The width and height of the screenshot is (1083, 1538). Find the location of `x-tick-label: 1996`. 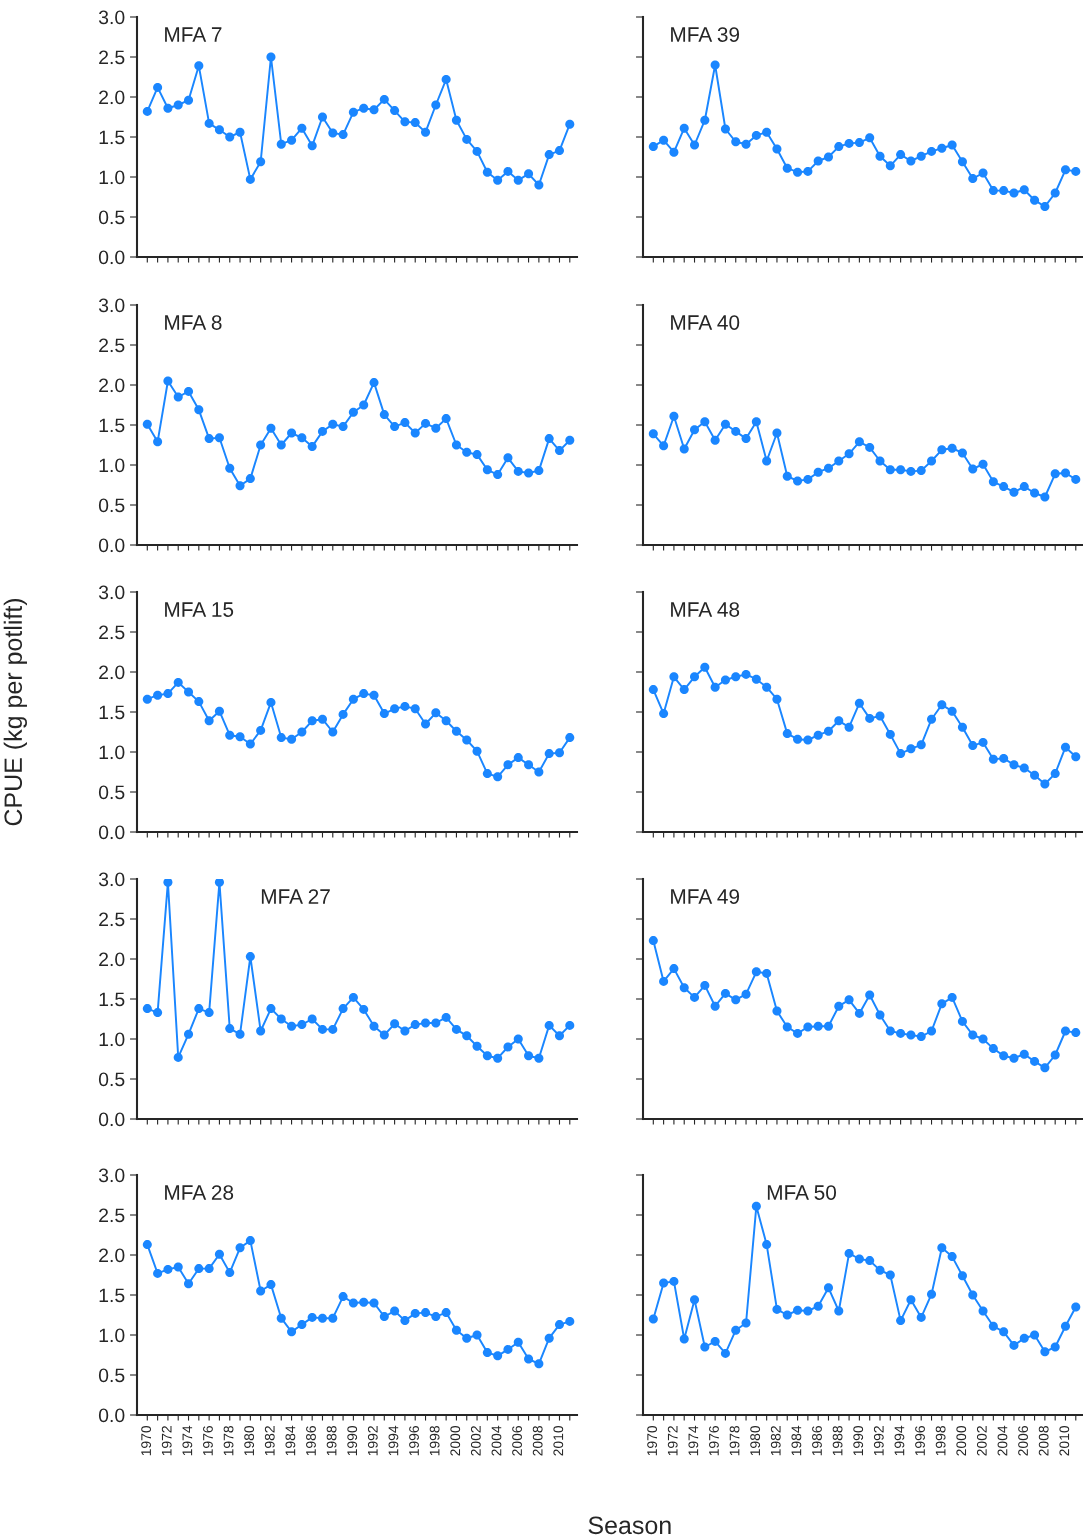

x-tick-label: 1996 is located at coordinates (414, 1441).